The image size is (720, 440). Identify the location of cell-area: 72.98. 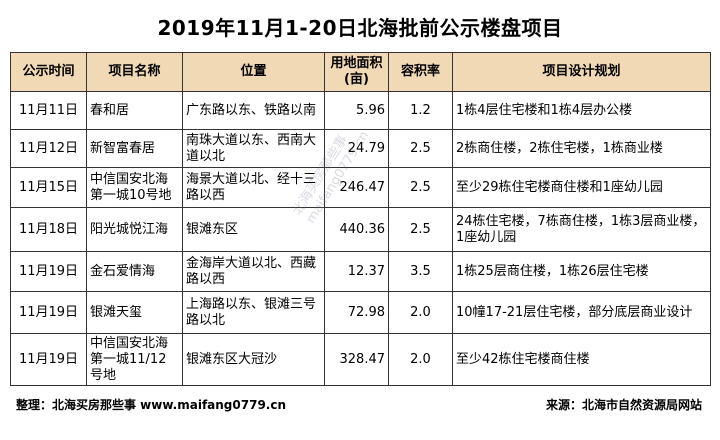
(356, 312).